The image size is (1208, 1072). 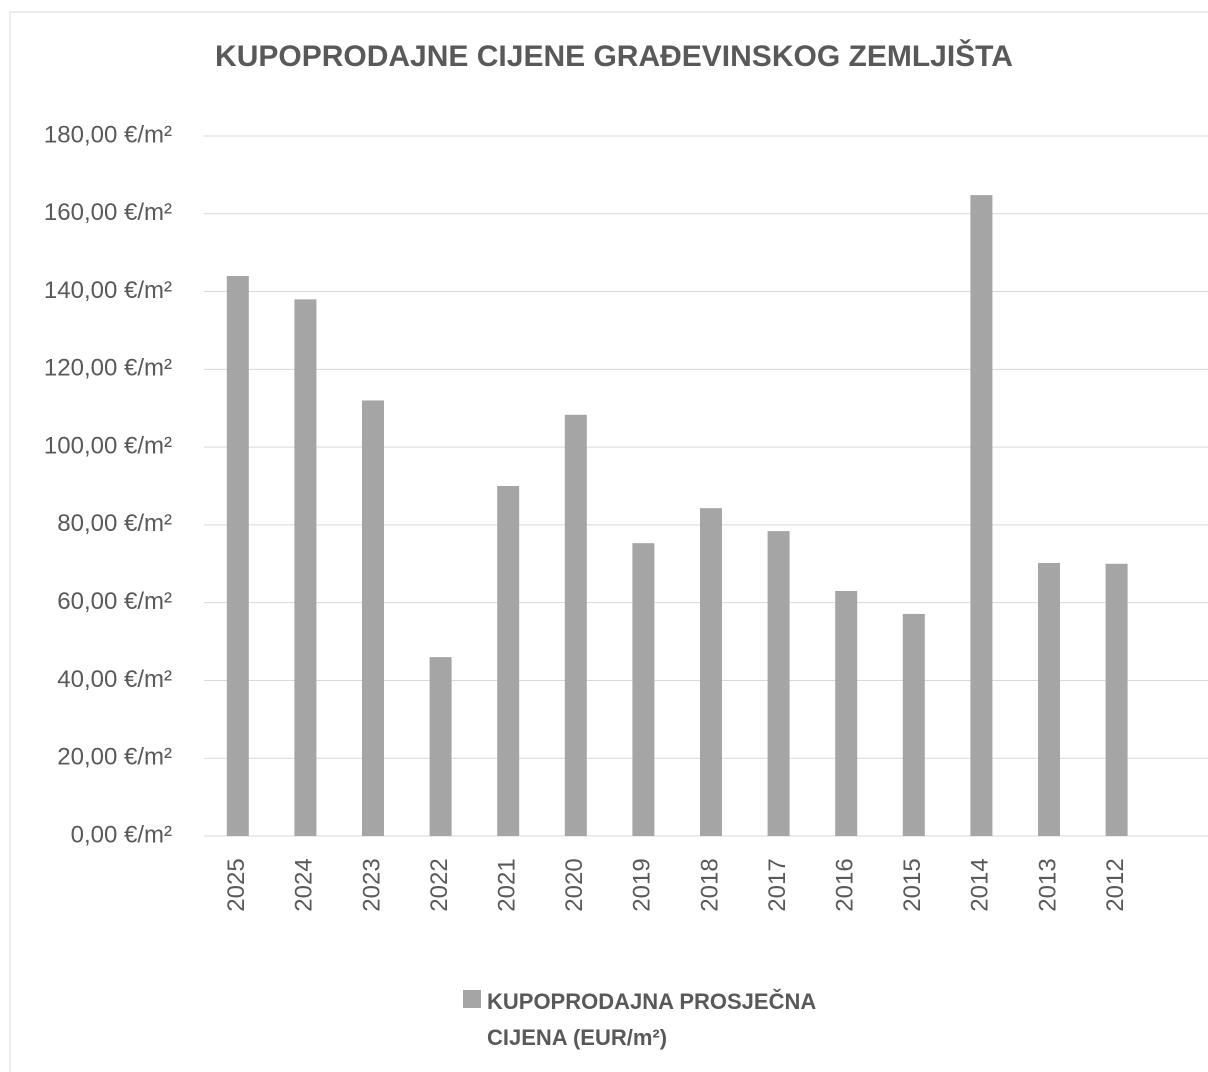 What do you see at coordinates (642, 884) in the screenshot?
I see `x-tick-label: 2019` at bounding box center [642, 884].